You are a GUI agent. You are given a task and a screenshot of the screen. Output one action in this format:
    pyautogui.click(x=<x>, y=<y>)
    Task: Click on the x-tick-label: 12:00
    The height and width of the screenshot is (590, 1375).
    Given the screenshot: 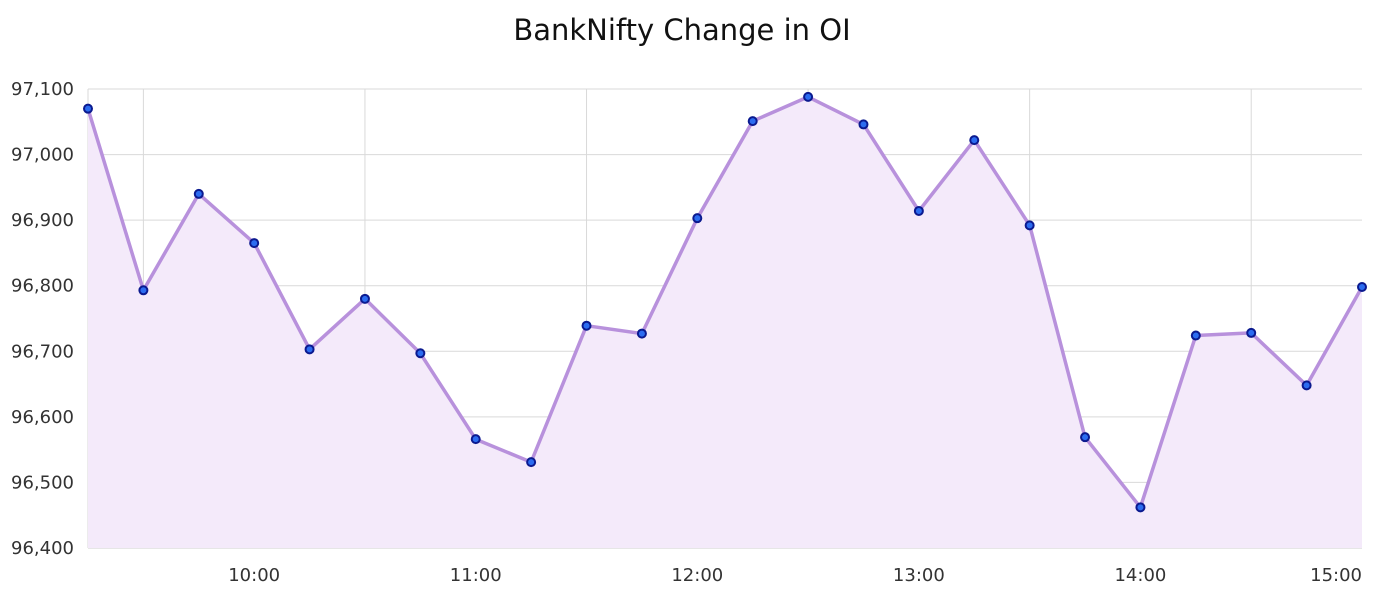 What is the action you would take?
    pyautogui.click(x=697, y=575)
    